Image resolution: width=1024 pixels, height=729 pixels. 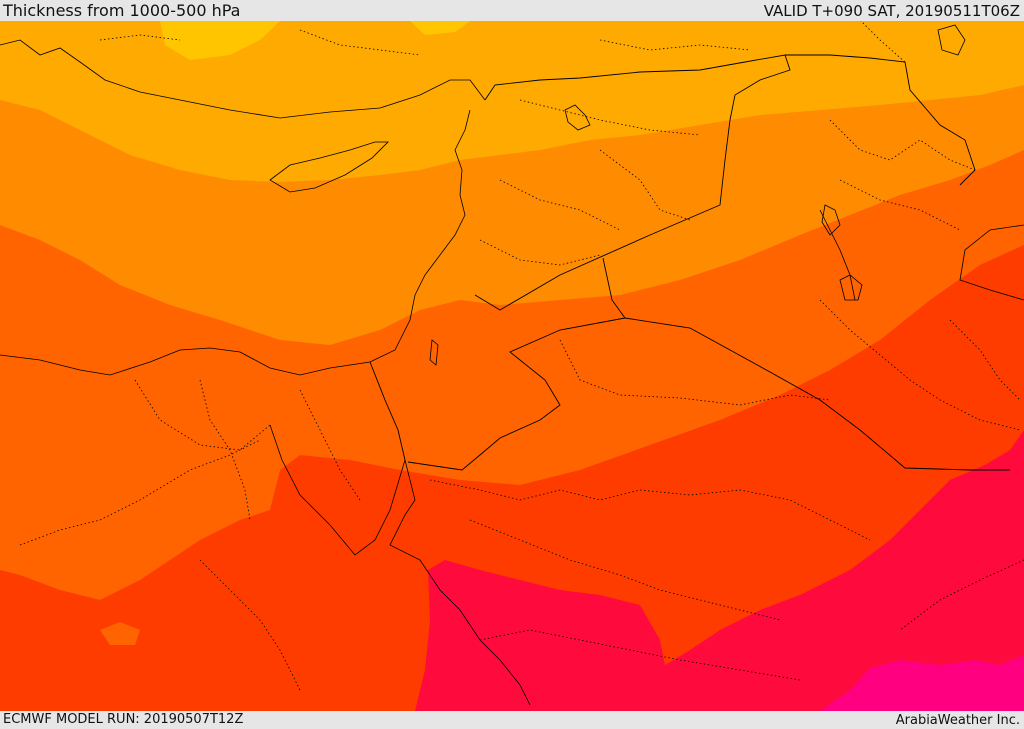 I want to click on credit-label: ArabiaWeather Inc., so click(x=957, y=720).